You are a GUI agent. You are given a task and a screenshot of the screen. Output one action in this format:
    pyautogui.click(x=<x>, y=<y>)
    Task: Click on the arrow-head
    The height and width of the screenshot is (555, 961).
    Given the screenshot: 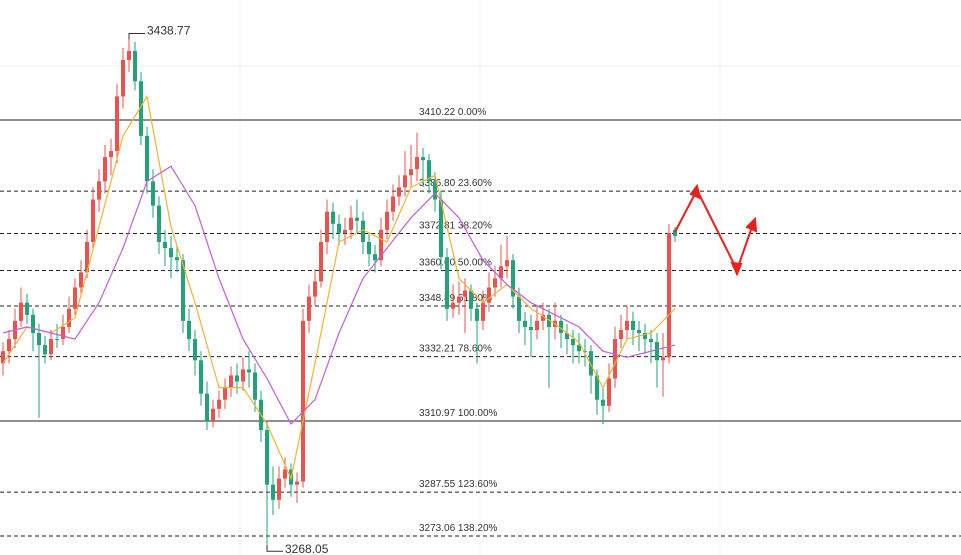 What is the action you would take?
    pyautogui.click(x=695, y=191)
    